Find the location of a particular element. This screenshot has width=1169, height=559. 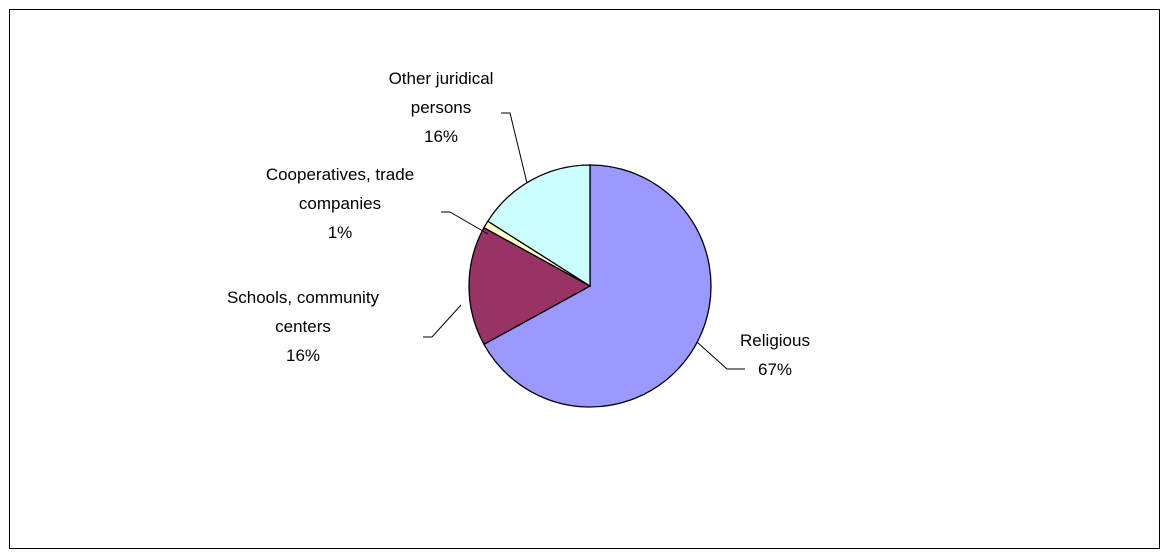

slice-percent-label-2: 1% is located at coordinates (340, 232).